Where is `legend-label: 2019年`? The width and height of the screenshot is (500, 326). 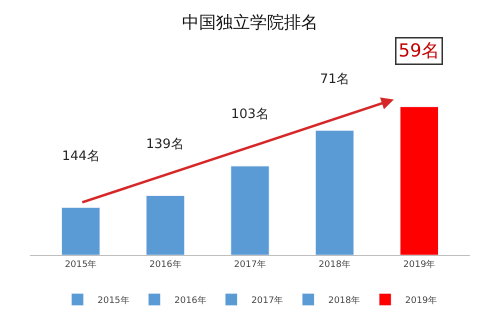
legend-label: 2019年 is located at coordinates (421, 300).